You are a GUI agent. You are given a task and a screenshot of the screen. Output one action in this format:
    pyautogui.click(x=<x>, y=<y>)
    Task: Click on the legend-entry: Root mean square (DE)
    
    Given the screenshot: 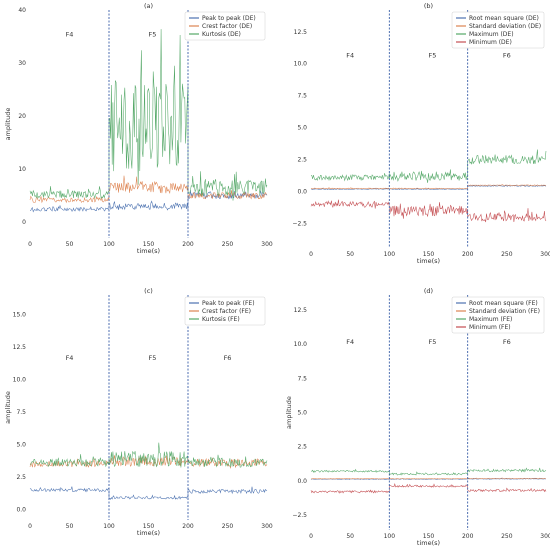 What is the action you would take?
    pyautogui.click(x=504, y=18)
    